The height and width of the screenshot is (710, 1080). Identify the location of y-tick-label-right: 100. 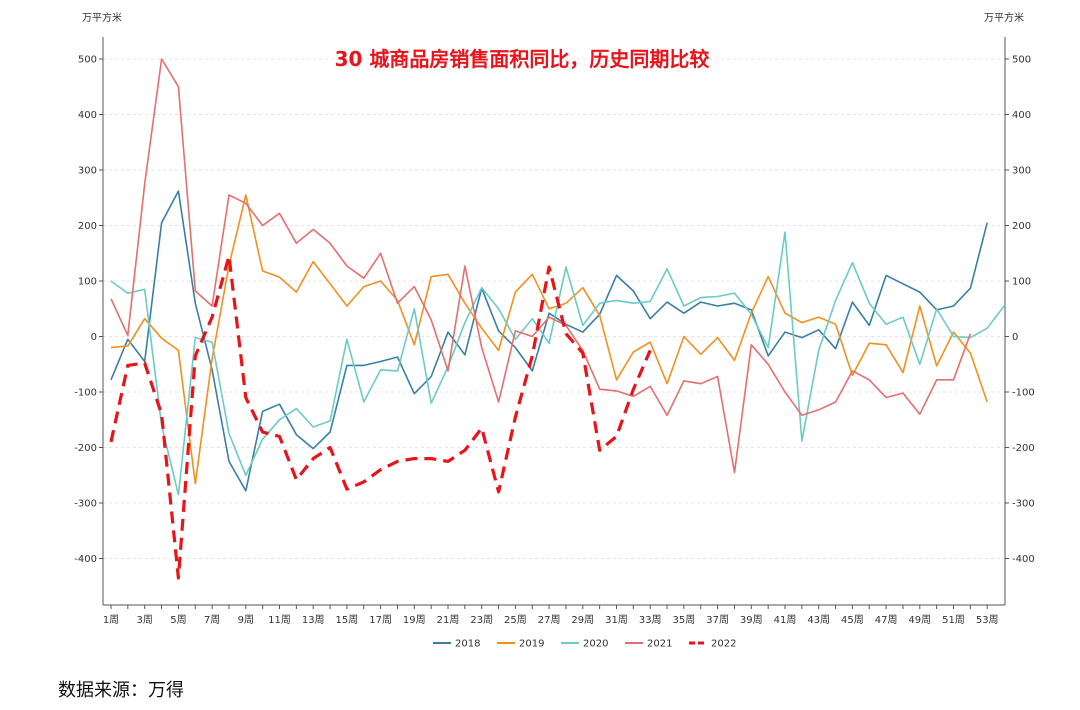
(1021, 282).